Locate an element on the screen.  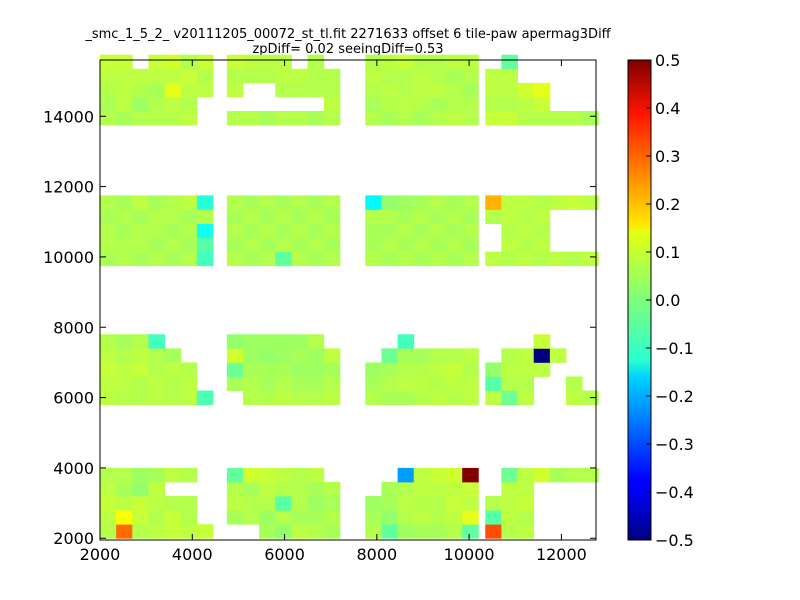
x-tick-label: 6000 is located at coordinates (284, 554).